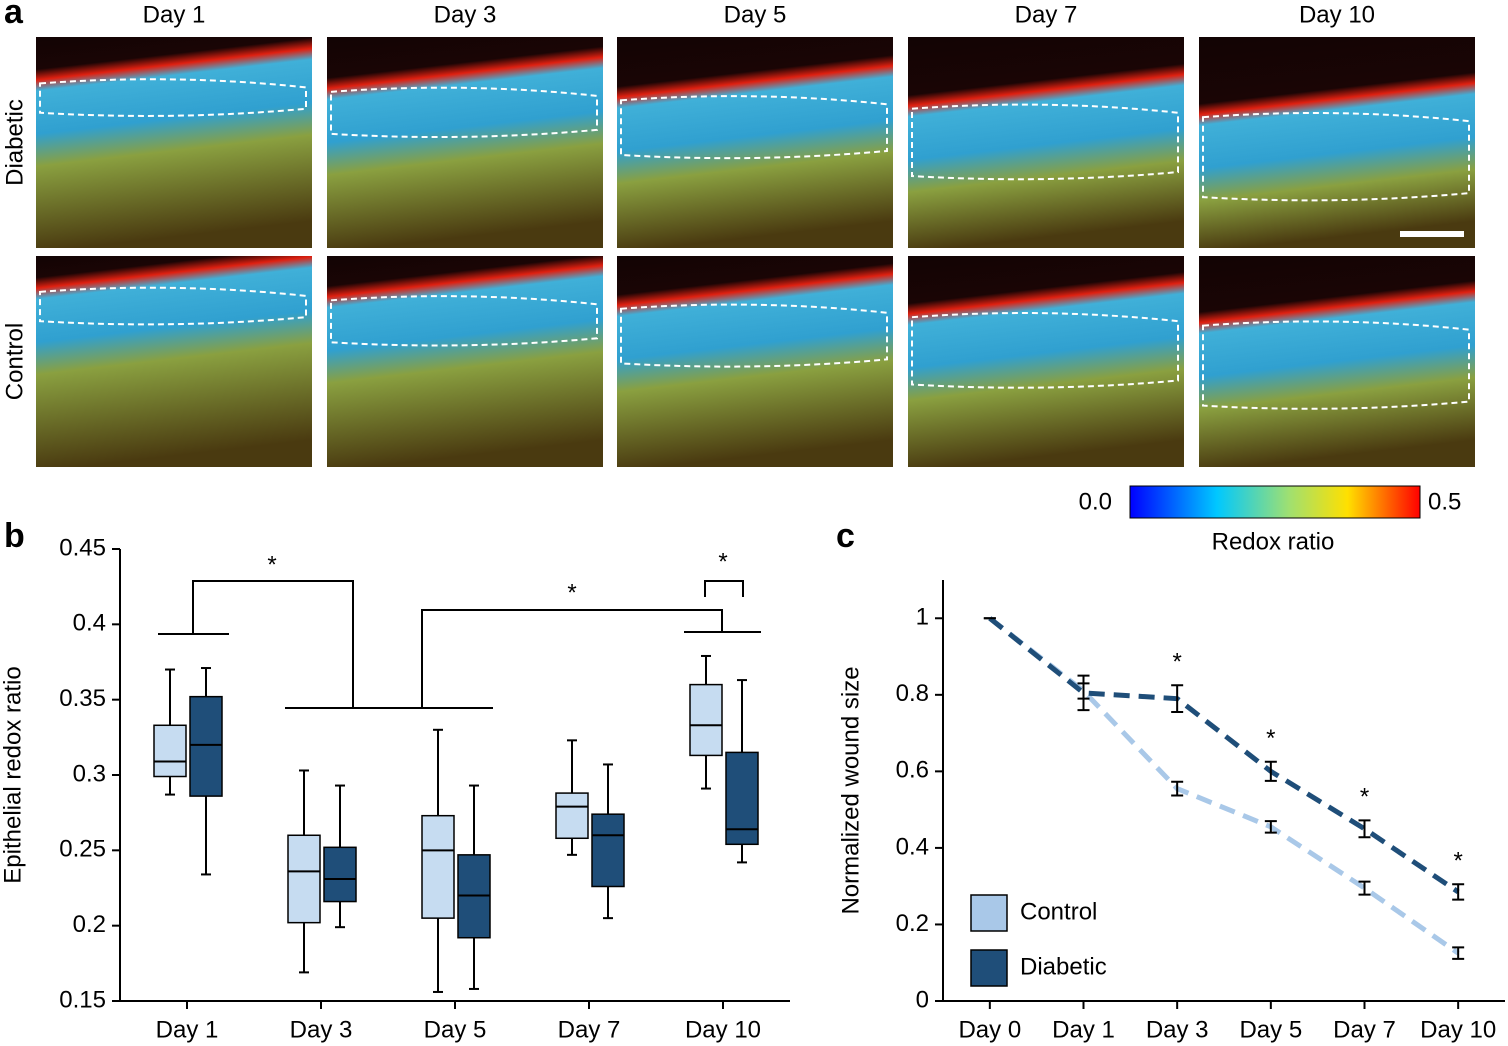 The height and width of the screenshot is (1046, 1508). Describe the element at coordinates (14, 142) in the screenshot. I see `row-label: Diabetic` at that location.